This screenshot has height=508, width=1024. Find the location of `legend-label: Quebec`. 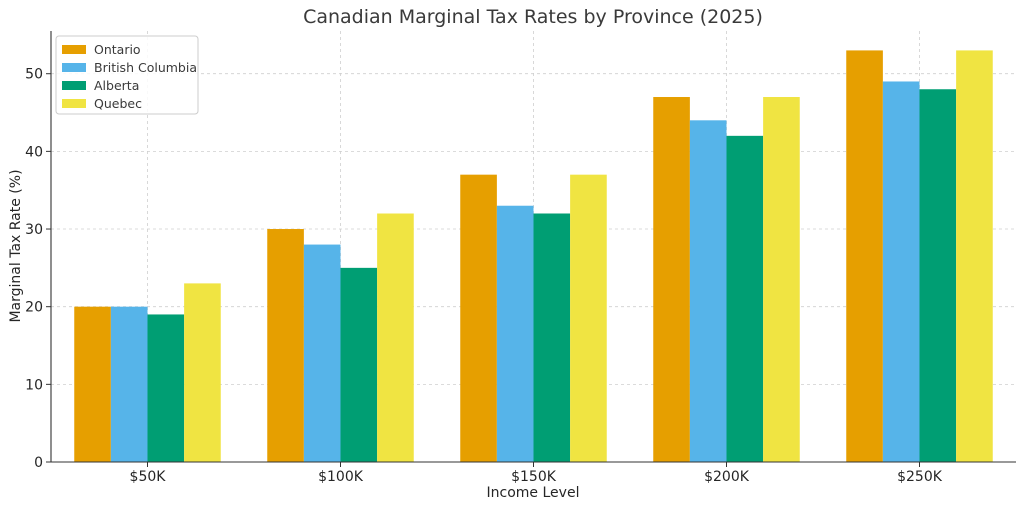

legend-label: Quebec is located at coordinates (118, 103).